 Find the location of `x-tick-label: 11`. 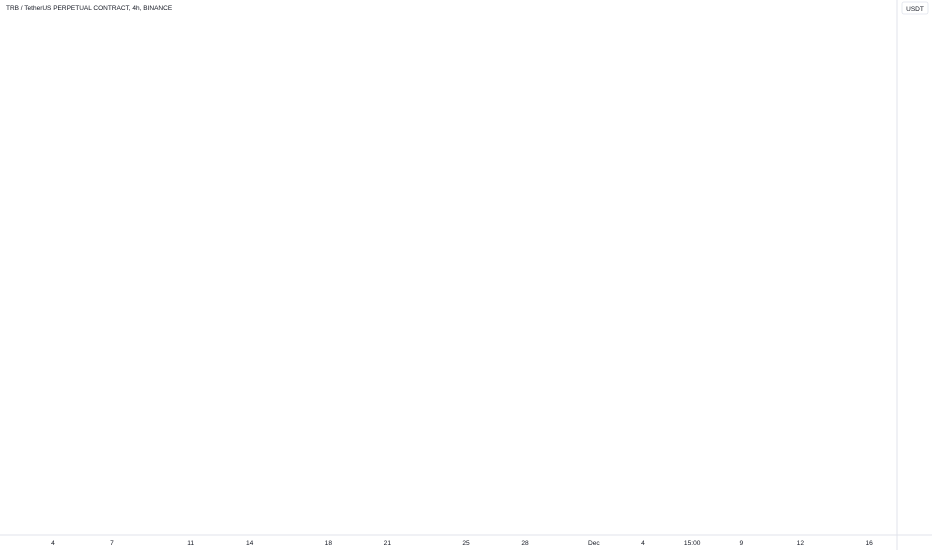

x-tick-label: 11 is located at coordinates (190, 543).